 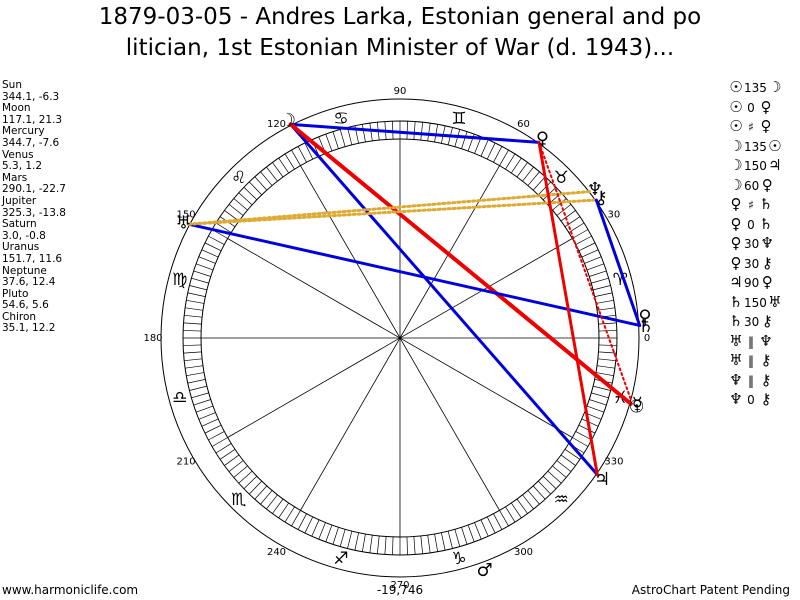 I want to click on degree-label: 120, so click(x=276, y=124).